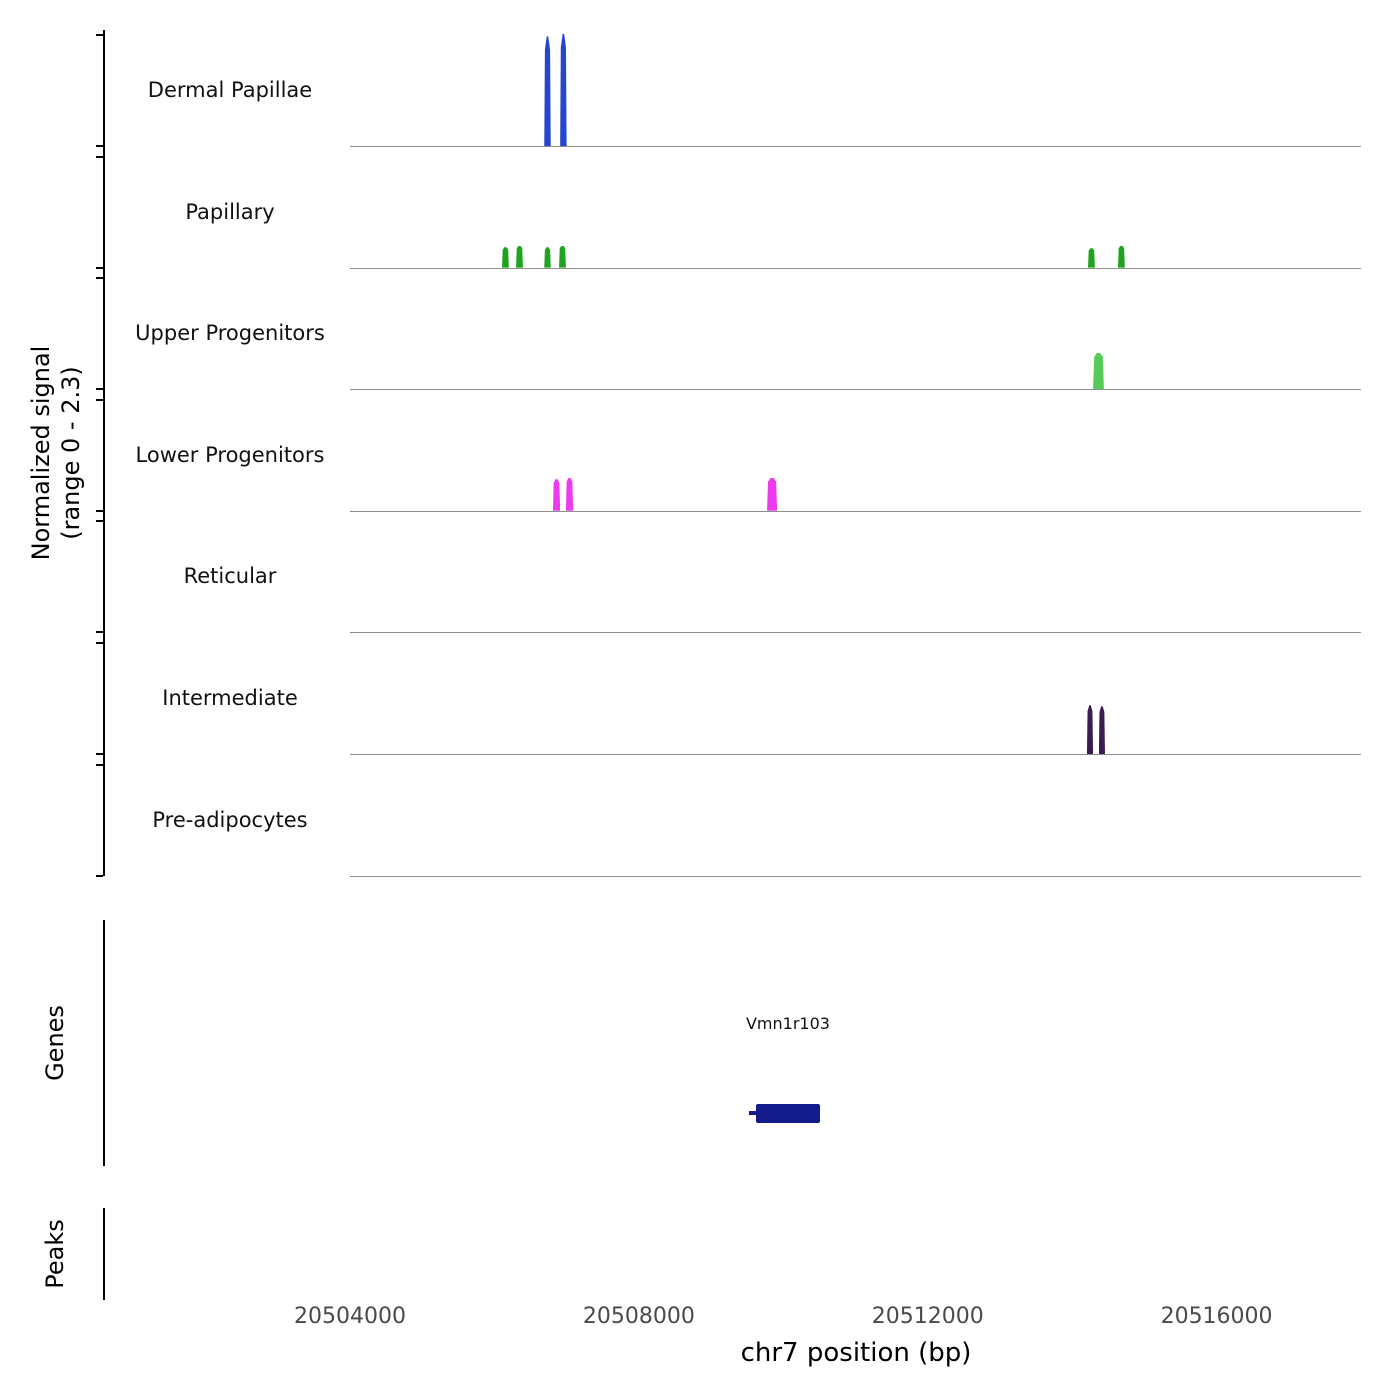 This screenshot has height=1400, width=1400. What do you see at coordinates (855, 390) in the screenshot?
I see `track-baseline-upper-progenitors` at bounding box center [855, 390].